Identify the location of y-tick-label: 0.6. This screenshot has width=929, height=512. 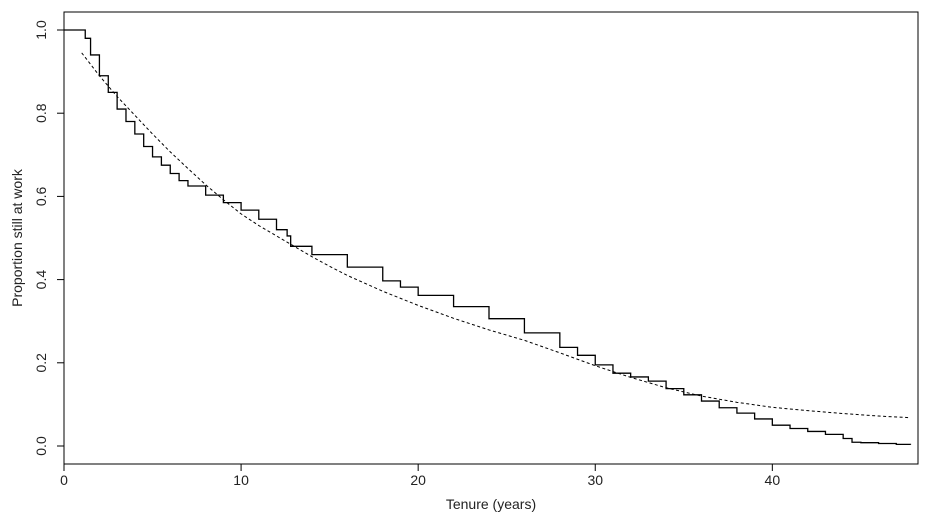
(41, 196).